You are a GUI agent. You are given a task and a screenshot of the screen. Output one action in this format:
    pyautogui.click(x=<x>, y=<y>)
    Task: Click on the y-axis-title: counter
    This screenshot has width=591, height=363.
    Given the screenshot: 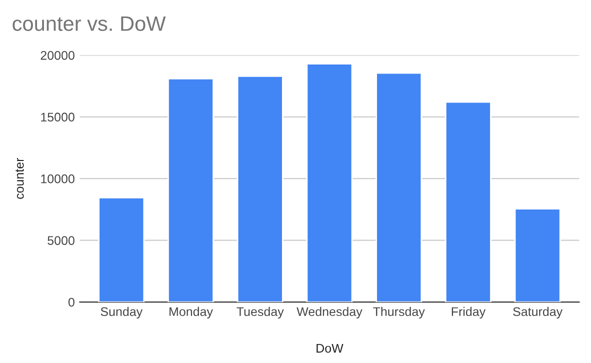 What is the action you would take?
    pyautogui.click(x=20, y=178)
    